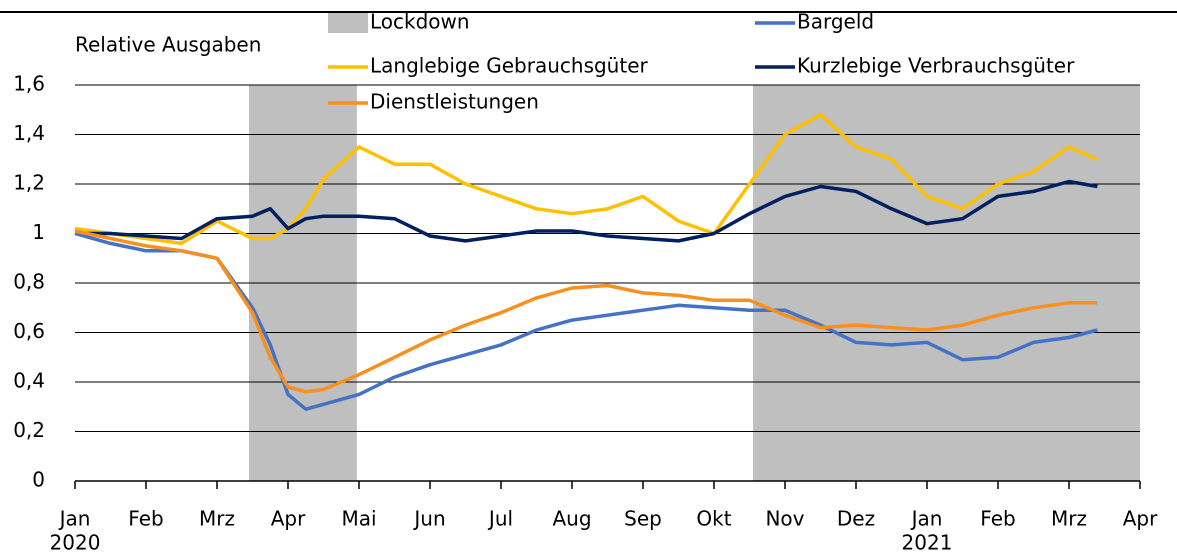  What do you see at coordinates (571, 519) in the screenshot?
I see `x-tick-label: Aug` at bounding box center [571, 519].